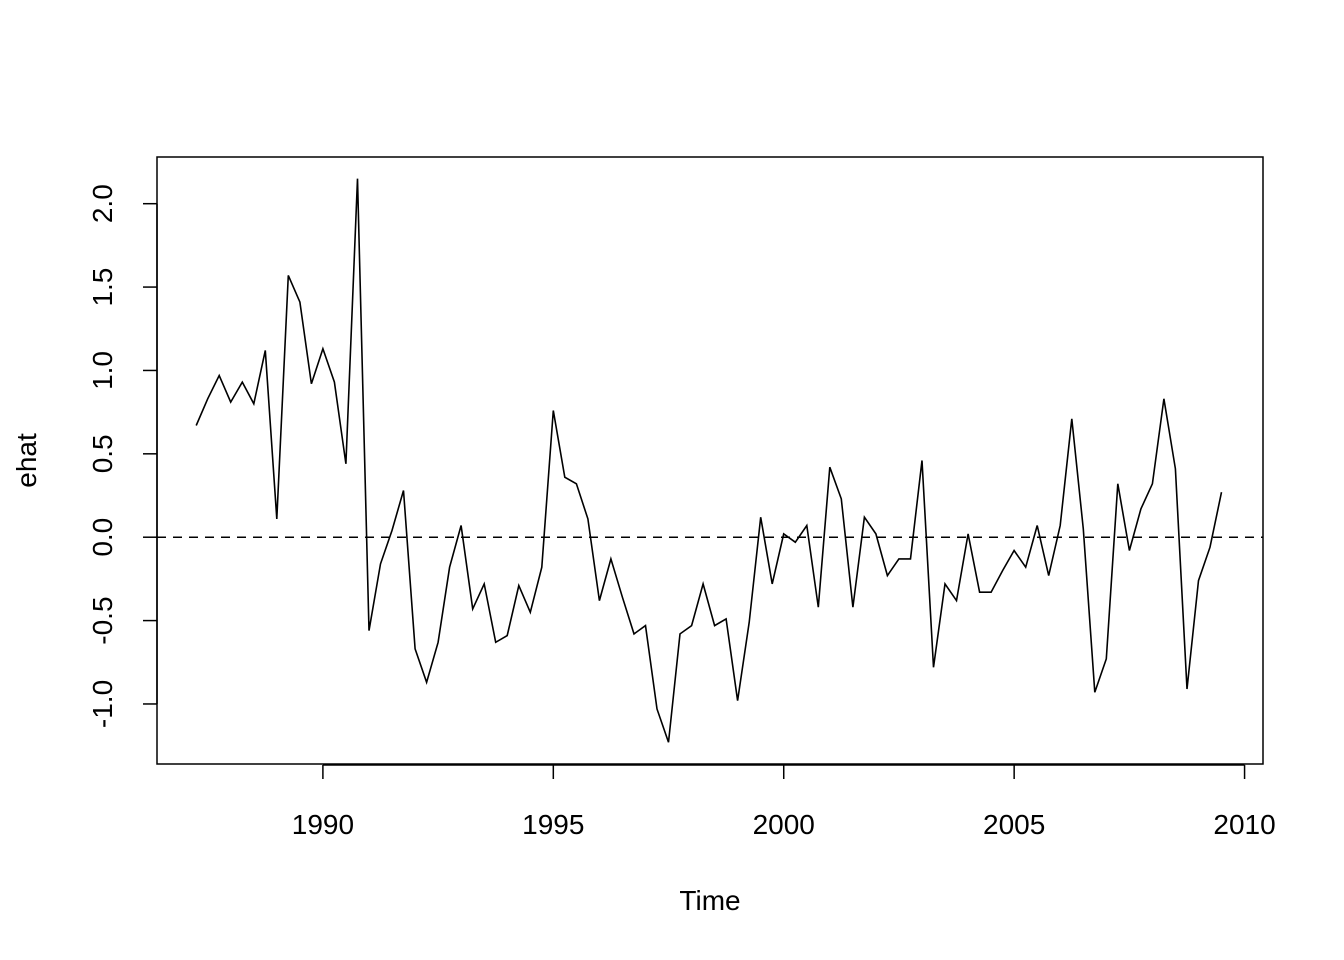 This screenshot has width=1344, height=960. Describe the element at coordinates (784, 802) in the screenshot. I see `x-axis: 1990 1995 2000 2005 2010` at that location.